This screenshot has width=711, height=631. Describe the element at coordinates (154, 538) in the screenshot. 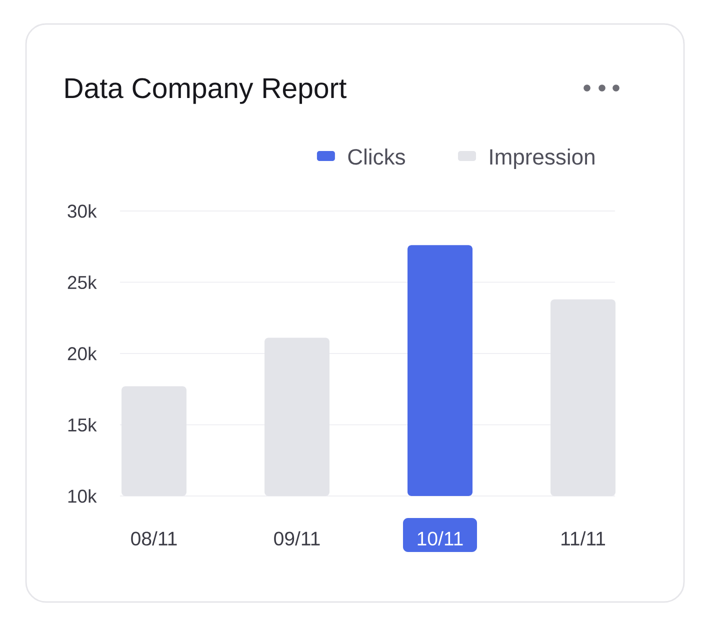

I see `x-tick-label: 08/11` at that location.